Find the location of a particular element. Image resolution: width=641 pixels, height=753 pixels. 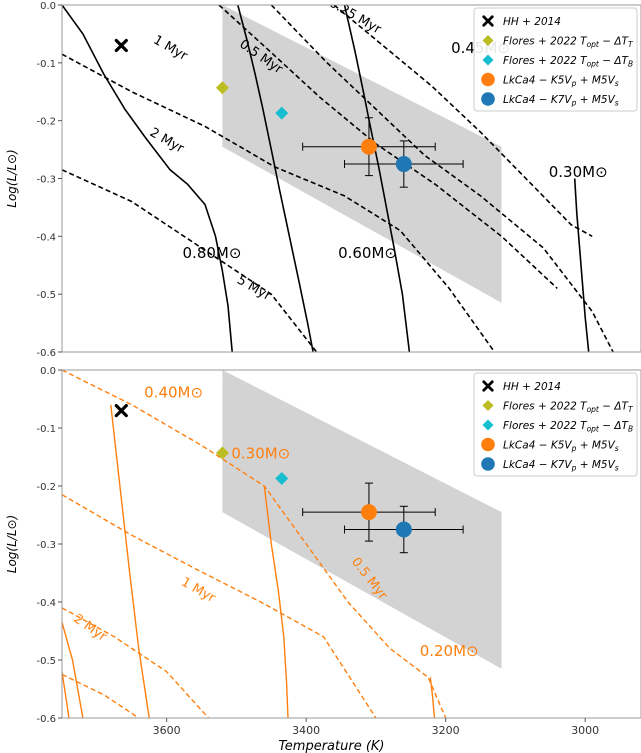

y-tick-label: -0.4 is located at coordinates (46, 603).